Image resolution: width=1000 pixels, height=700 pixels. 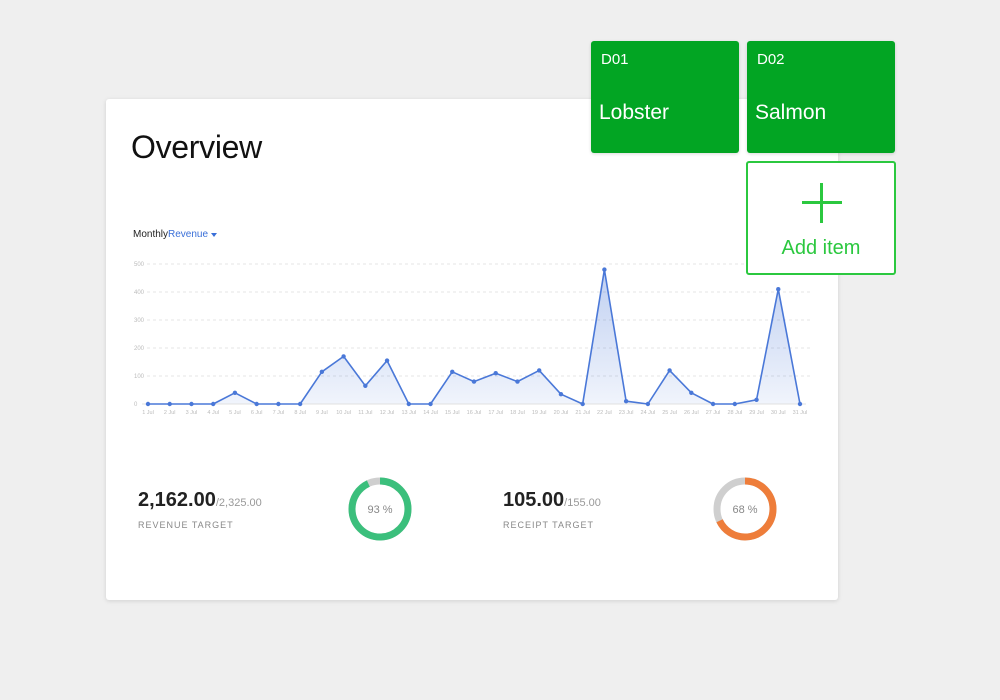 What do you see at coordinates (495, 413) in the screenshot?
I see `x-tick-label: 17 Jul` at bounding box center [495, 413].